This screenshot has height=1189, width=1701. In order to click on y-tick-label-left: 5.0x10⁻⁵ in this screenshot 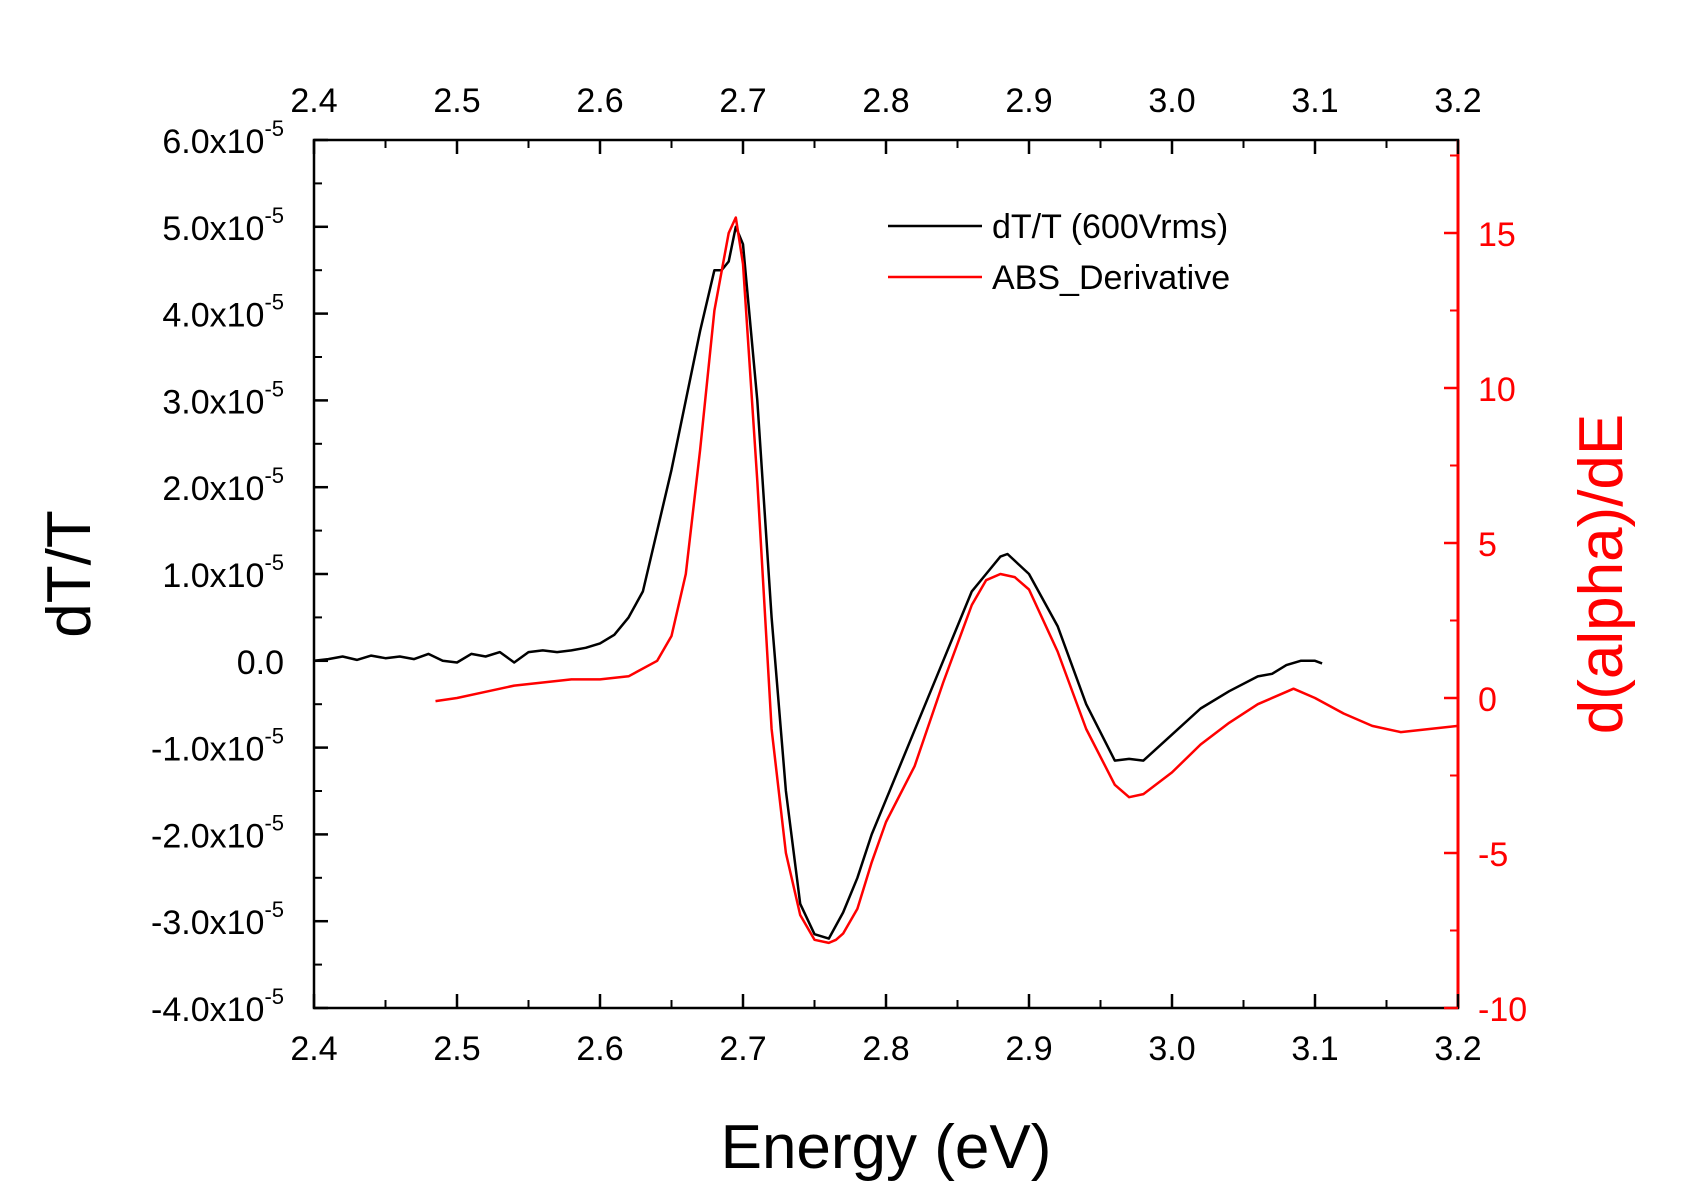, I will do `click(223, 225)`.